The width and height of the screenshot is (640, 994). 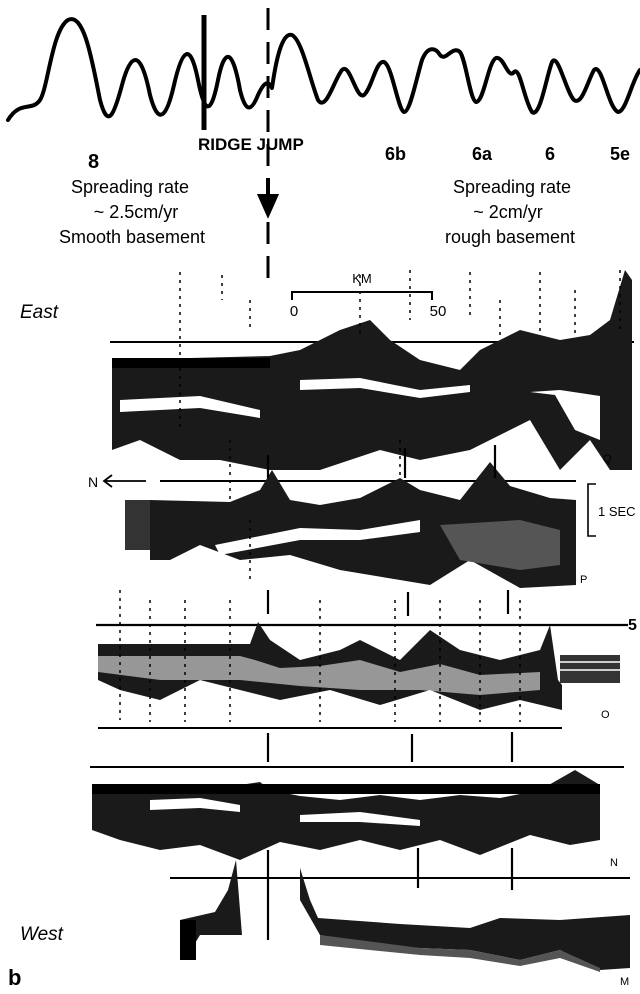 I want to click on profile-letter-n: N, so click(x=614, y=863).